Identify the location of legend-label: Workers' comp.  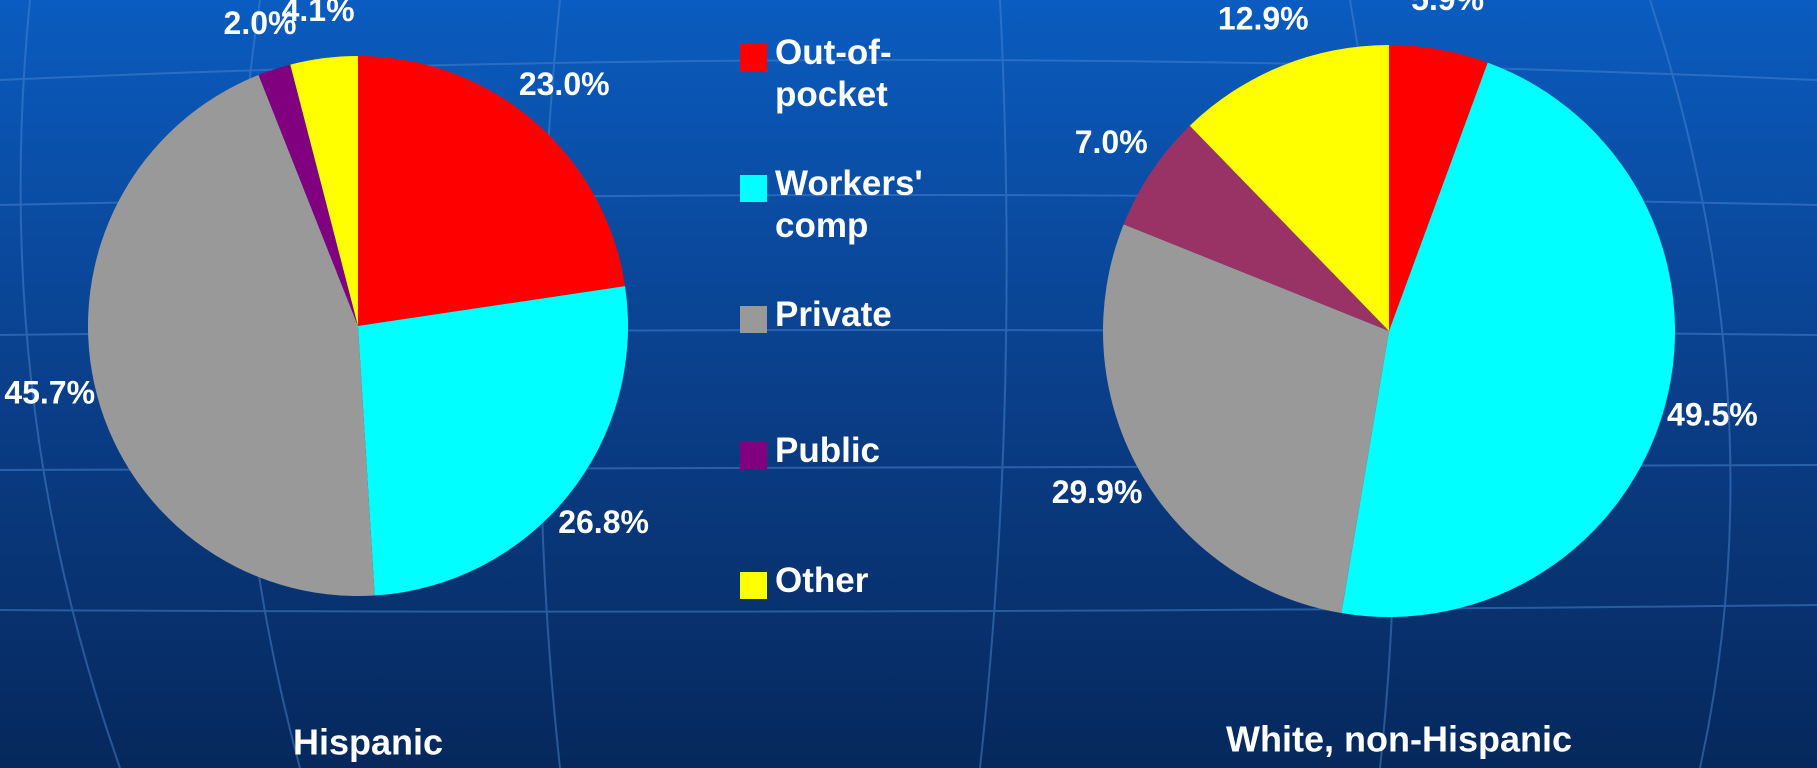
(849, 204).